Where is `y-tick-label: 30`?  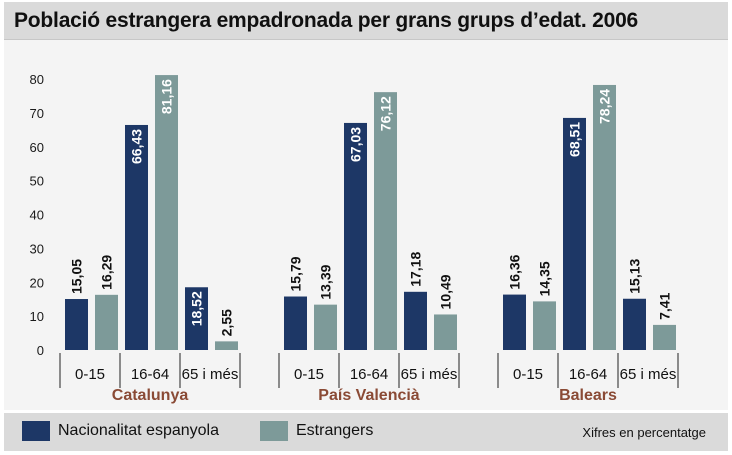
y-tick-label: 30 is located at coordinates (37, 248).